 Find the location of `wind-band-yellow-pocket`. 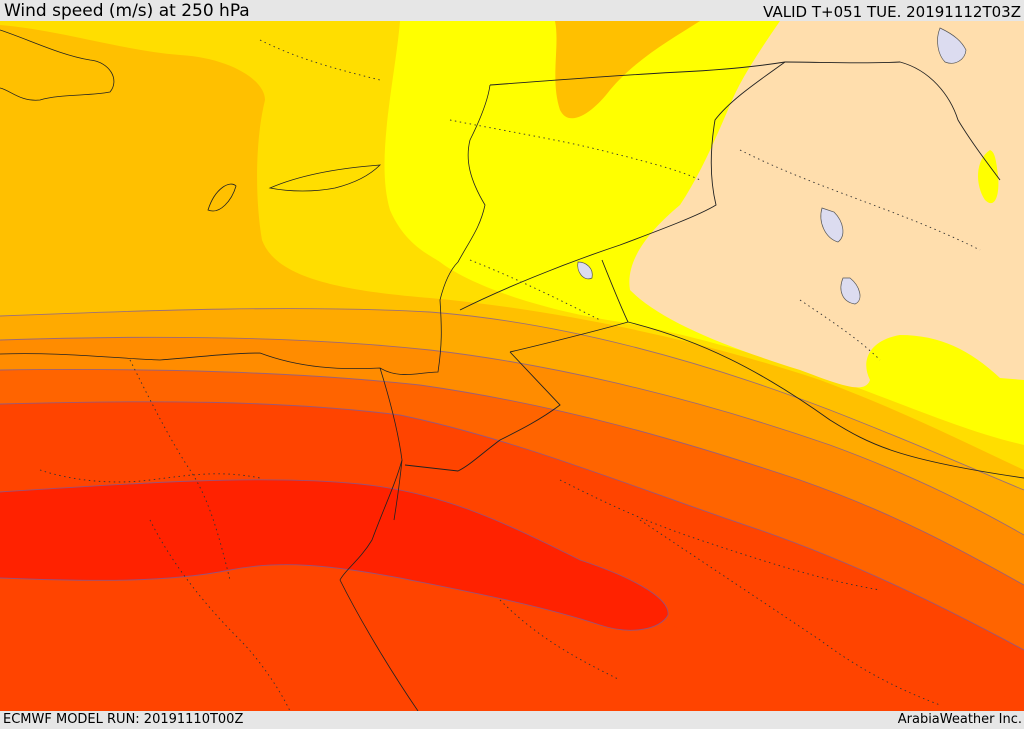

wind-band-yellow-pocket is located at coordinates (988, 177).